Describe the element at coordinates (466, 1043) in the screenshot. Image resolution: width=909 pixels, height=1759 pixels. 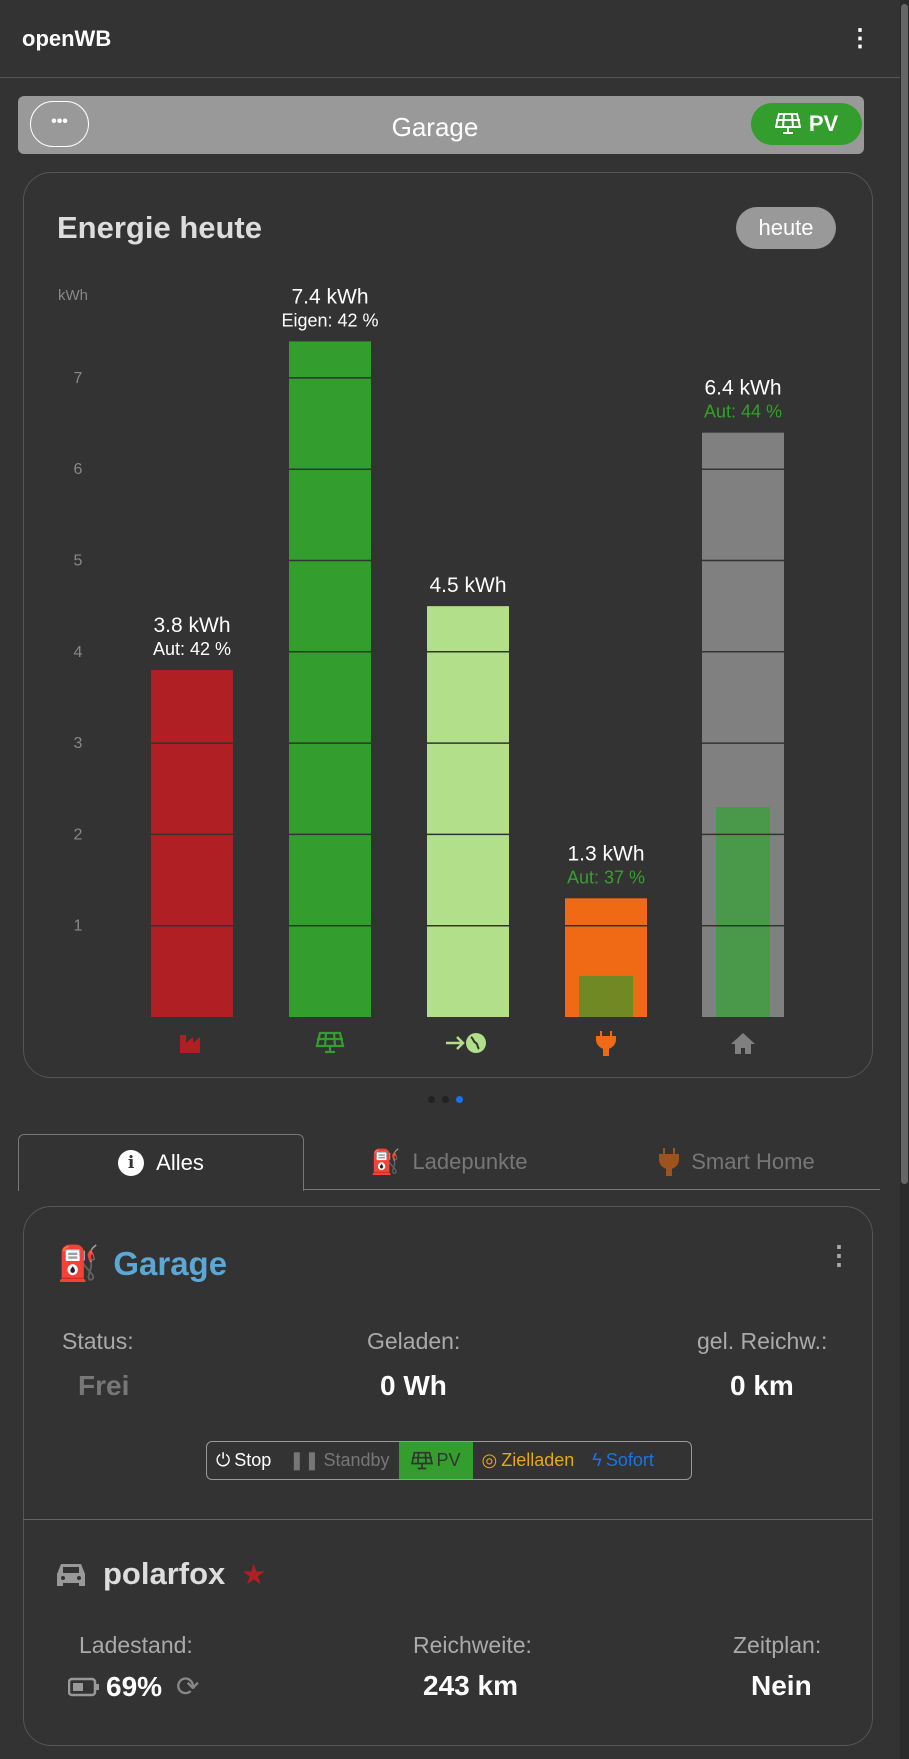
I see `export-globe-icon` at that location.